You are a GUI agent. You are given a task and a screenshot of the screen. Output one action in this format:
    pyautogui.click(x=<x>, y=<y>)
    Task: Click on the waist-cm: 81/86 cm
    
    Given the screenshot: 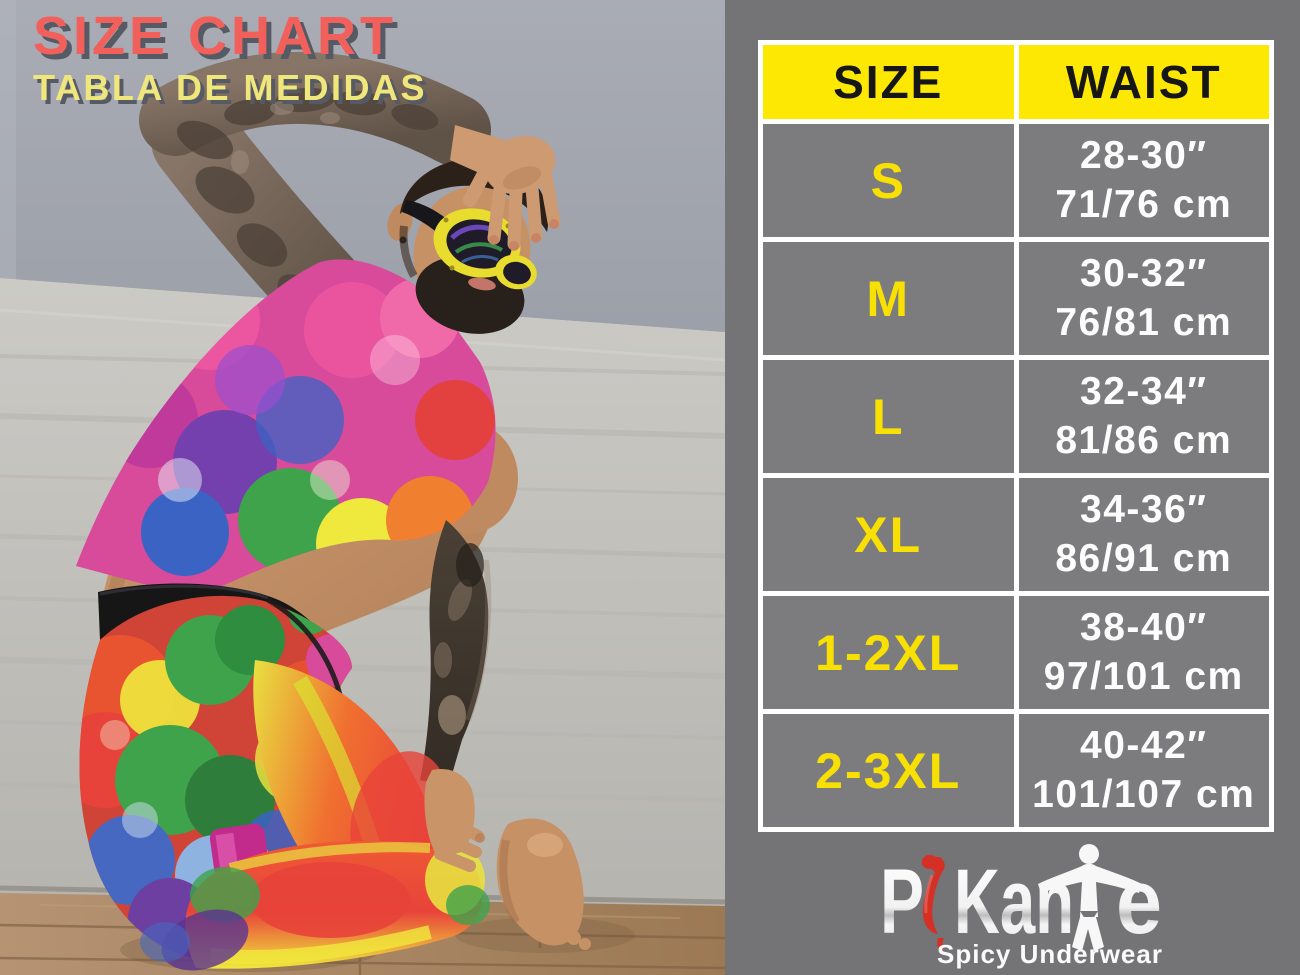 What is the action you would take?
    pyautogui.click(x=1144, y=440)
    